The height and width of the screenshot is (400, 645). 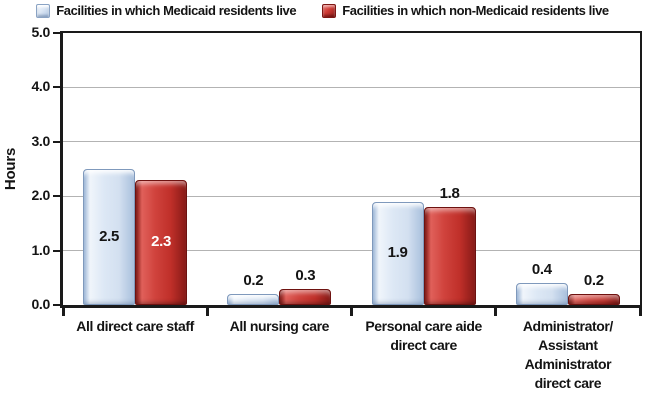 I want to click on data-label: 2.3, so click(x=161, y=242).